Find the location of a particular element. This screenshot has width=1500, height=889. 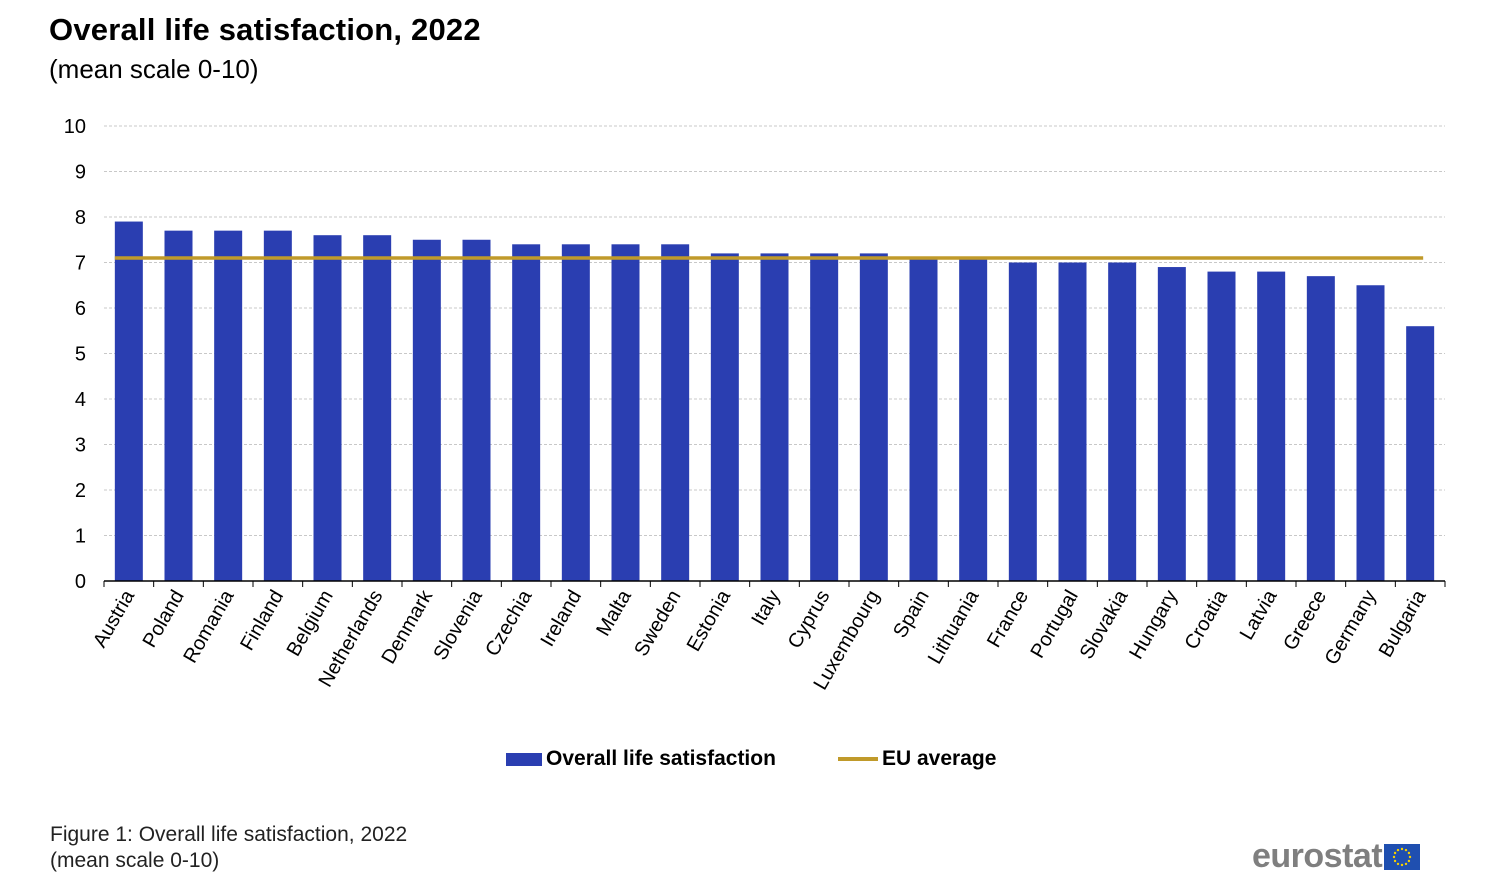

legend-swatch-bar is located at coordinates (524, 759).